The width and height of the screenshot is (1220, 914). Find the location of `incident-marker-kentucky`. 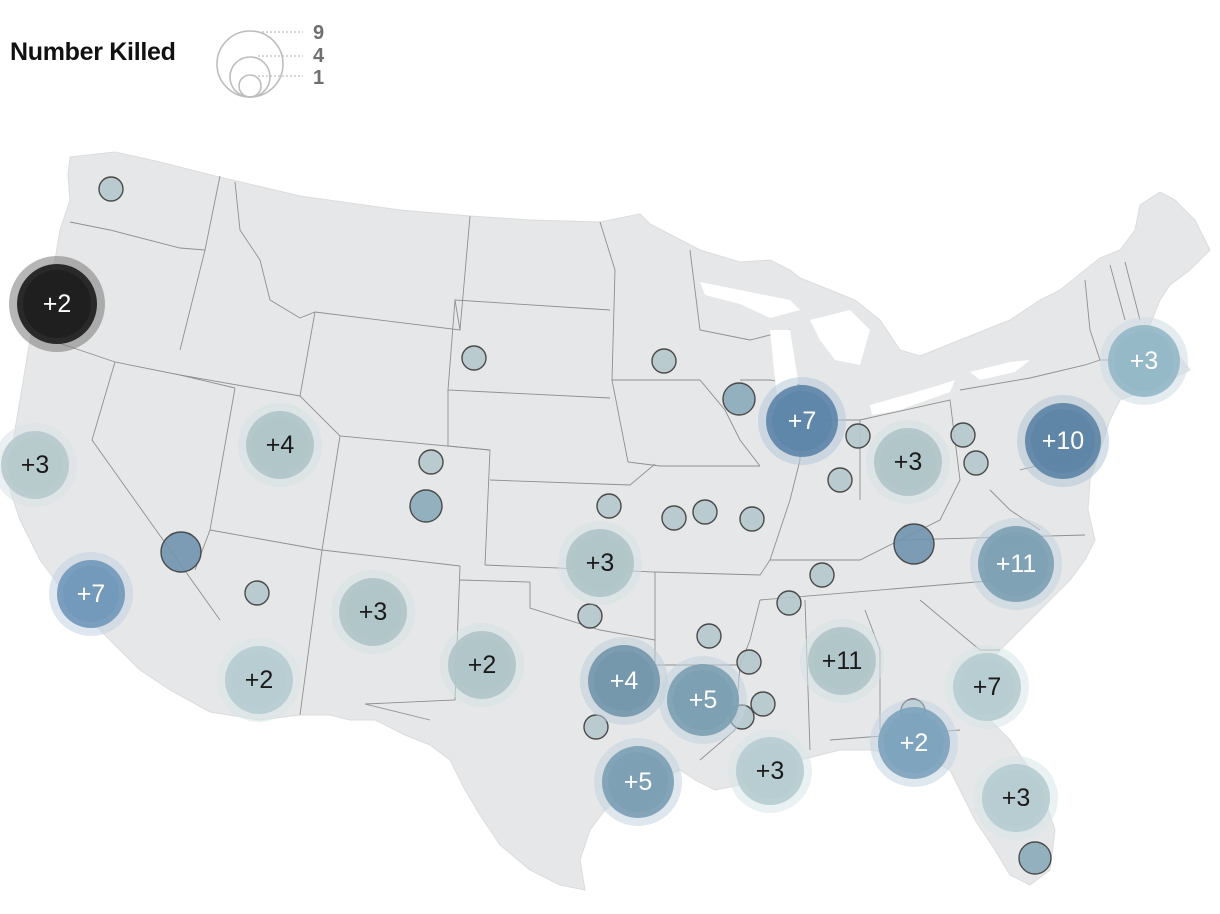

incident-marker-kentucky is located at coordinates (822, 575).